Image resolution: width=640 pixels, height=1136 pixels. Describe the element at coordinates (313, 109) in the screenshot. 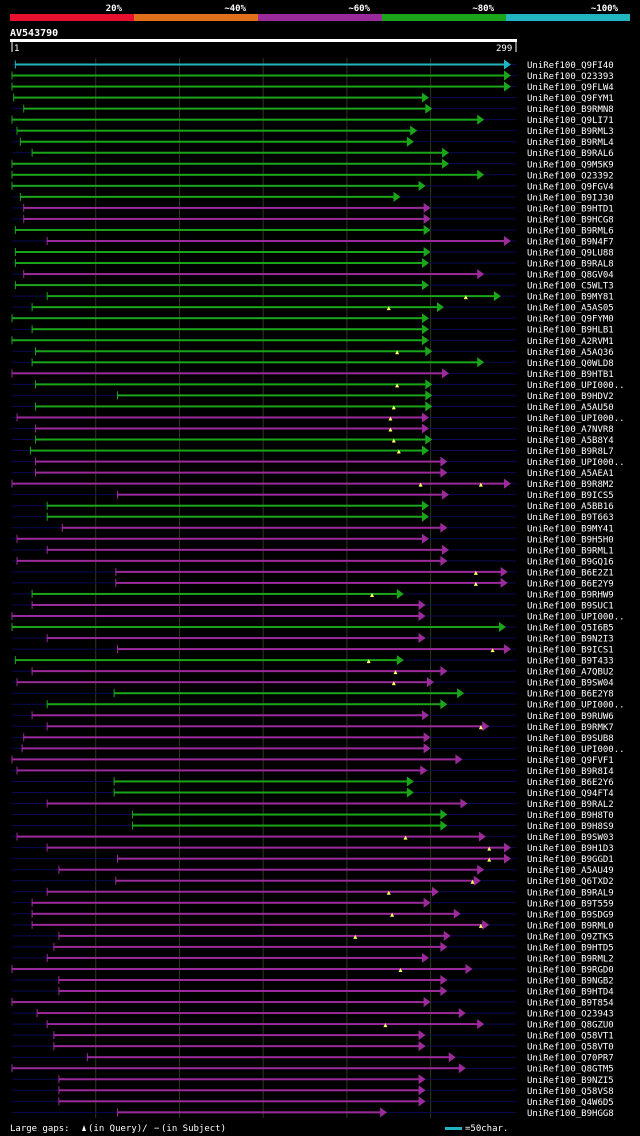

I see `hit-row: UniRef100_B9RMN8` at that location.